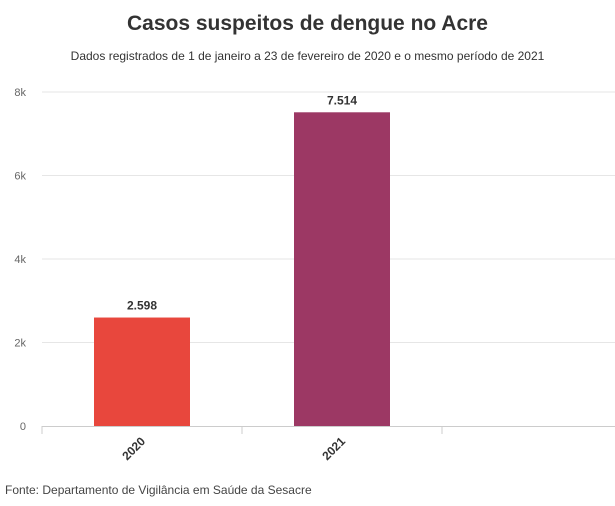 The height and width of the screenshot is (506, 615). Describe the element at coordinates (20, 344) in the screenshot. I see `y-tick-label: 2k` at that location.